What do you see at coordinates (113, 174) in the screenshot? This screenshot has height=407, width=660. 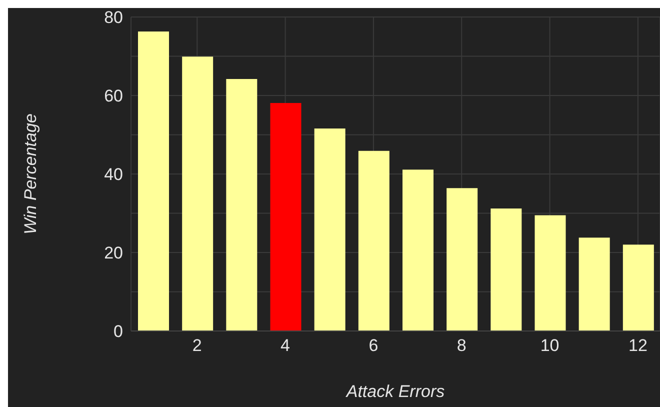 I see `y-tick-label: 40` at bounding box center [113, 174].